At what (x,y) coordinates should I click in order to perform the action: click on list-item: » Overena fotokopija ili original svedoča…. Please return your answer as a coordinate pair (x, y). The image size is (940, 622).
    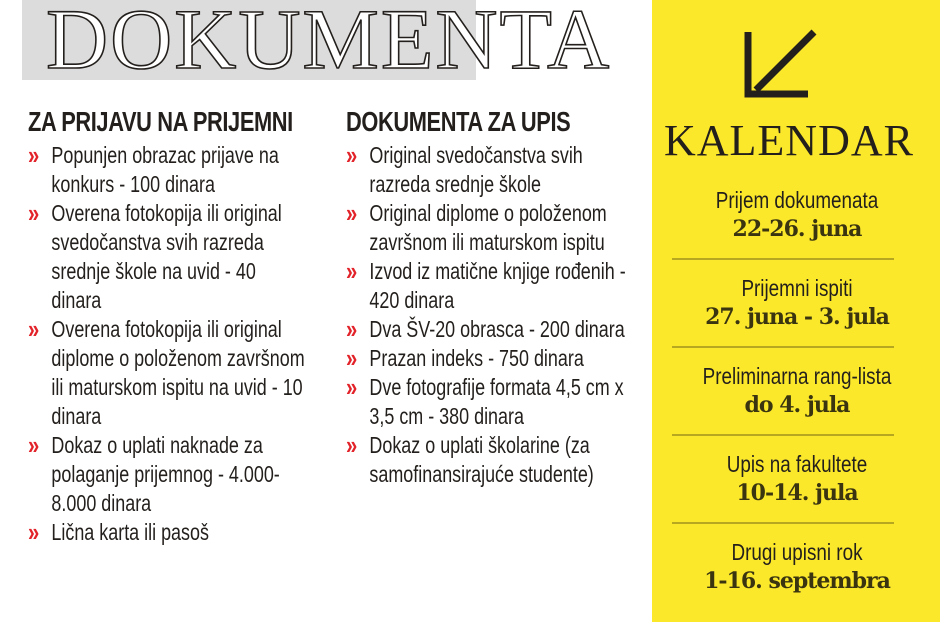
    Looking at the image, I should click on (169, 257).